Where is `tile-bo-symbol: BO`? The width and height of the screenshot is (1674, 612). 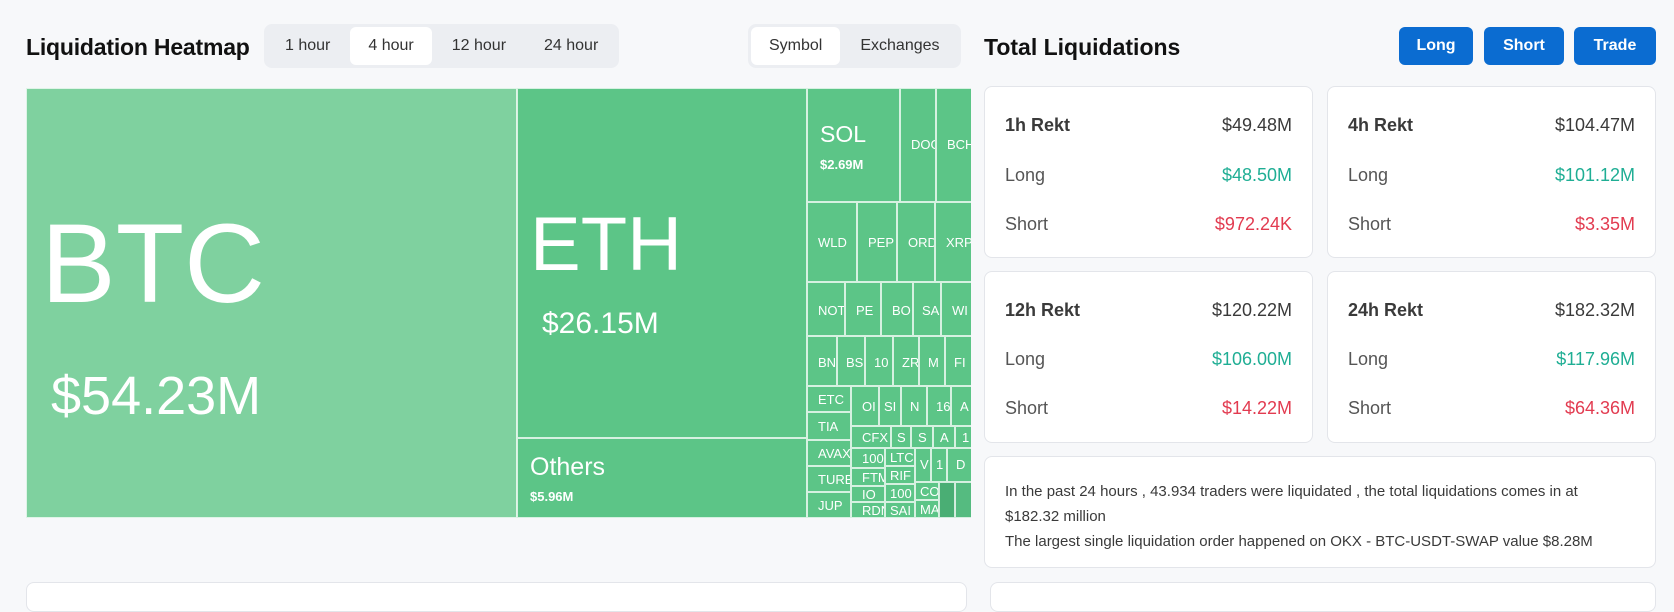 tile-bo-symbol: BO is located at coordinates (901, 310).